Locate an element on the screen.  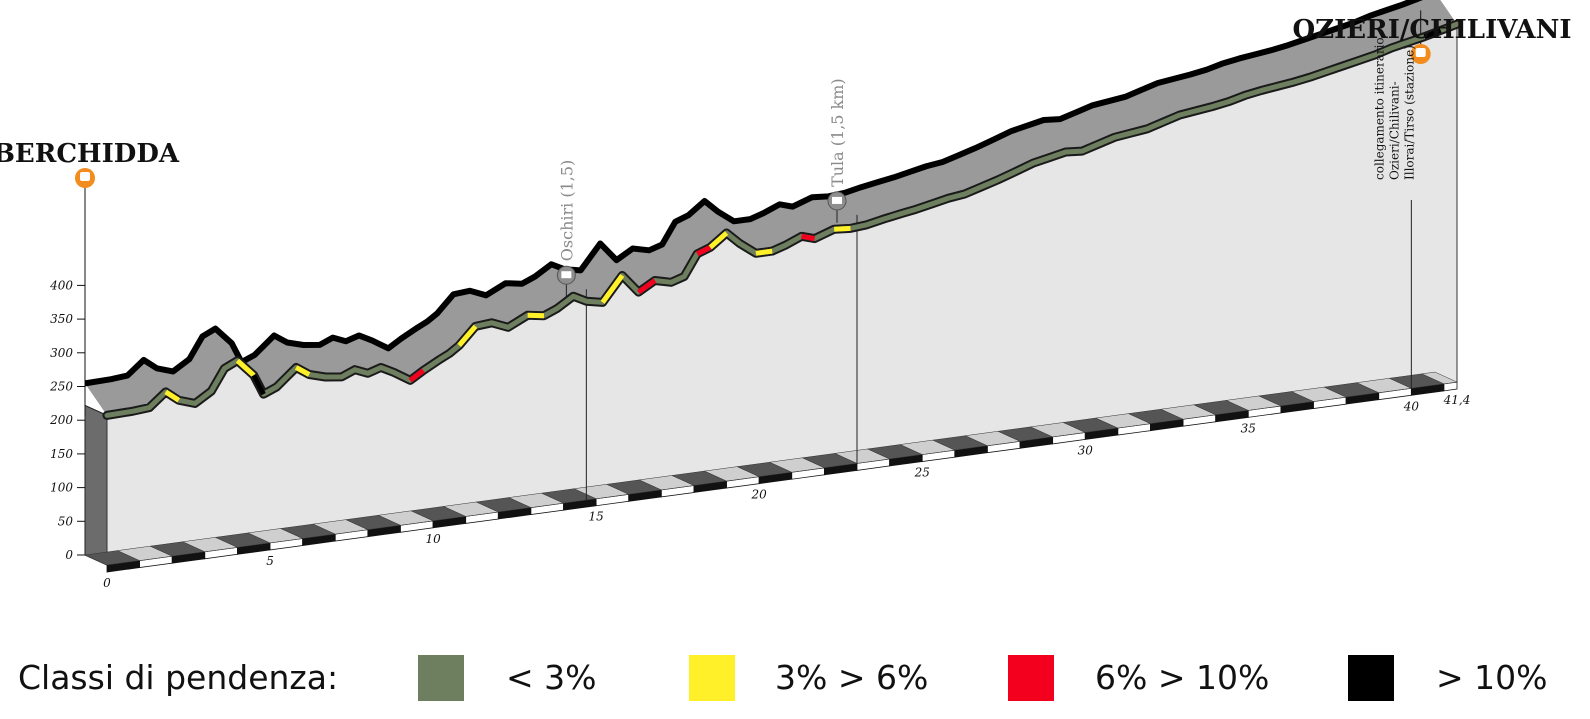
link-label-line: Illorai/Tirso (stazione) is located at coordinates (1409, 112).